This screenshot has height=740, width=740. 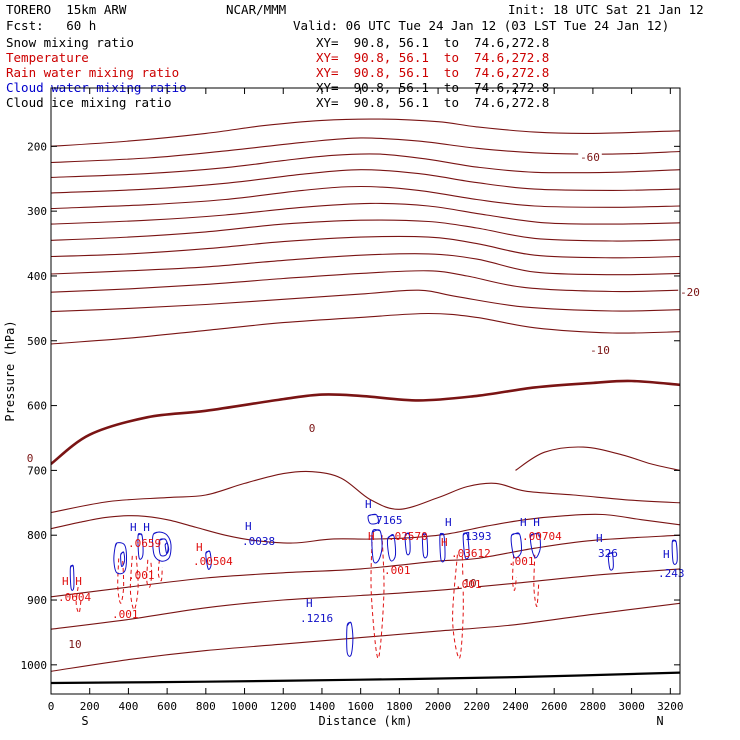 What do you see at coordinates (141, 575) in the screenshot?
I see `rain-max-label-2: .001` at bounding box center [141, 575].